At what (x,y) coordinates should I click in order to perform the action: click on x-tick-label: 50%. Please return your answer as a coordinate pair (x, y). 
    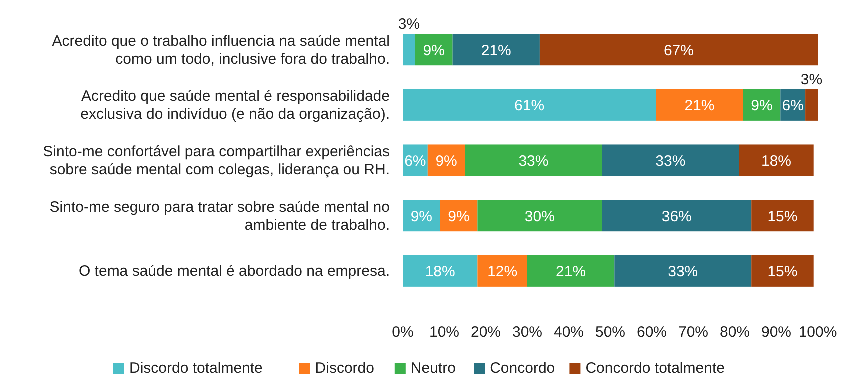
    Looking at the image, I should click on (610, 332).